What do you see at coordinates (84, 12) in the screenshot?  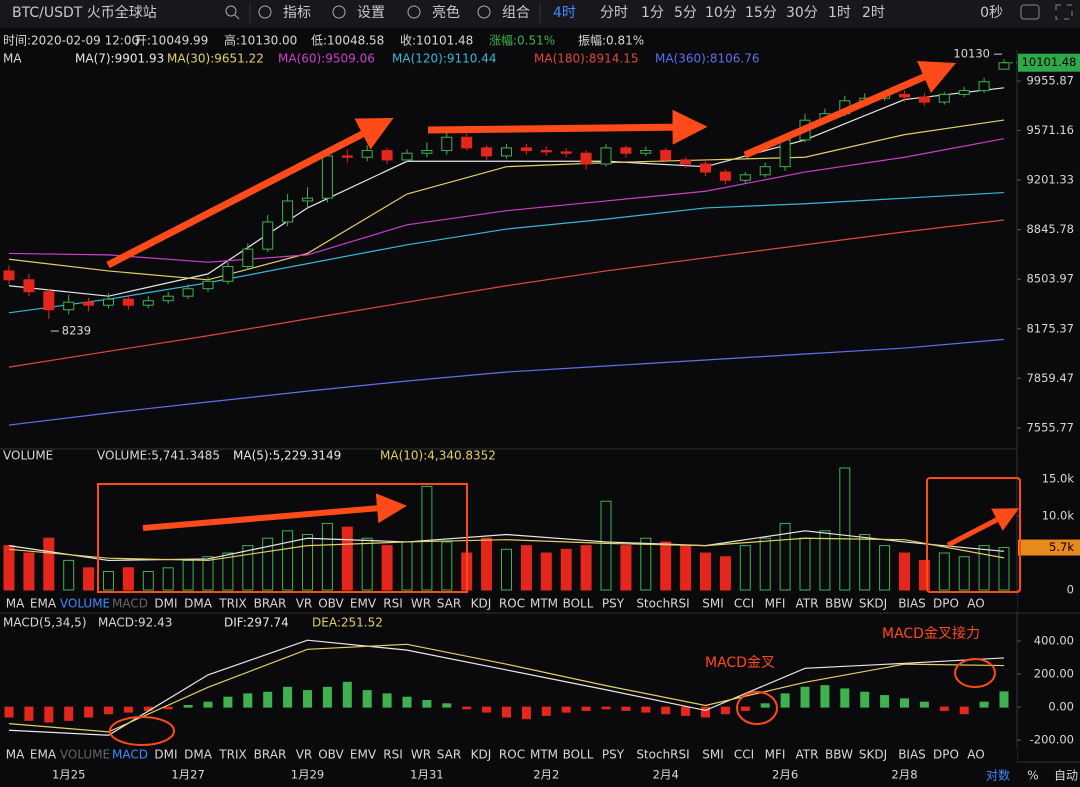 I see `symbol: BTC/USDT 火币全球站` at bounding box center [84, 12].